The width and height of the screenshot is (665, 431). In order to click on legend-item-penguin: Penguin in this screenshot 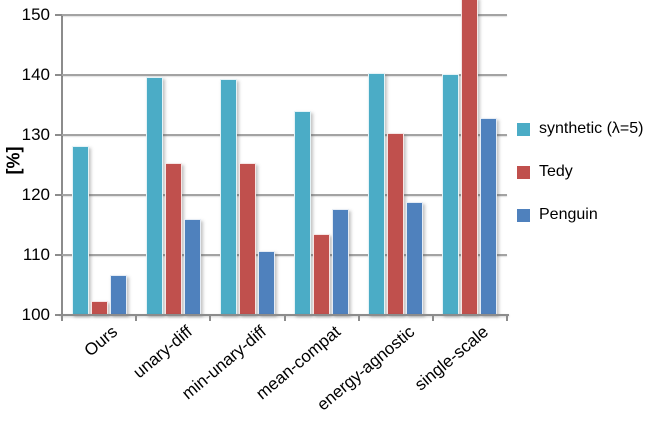, I will do `click(591, 215)`.